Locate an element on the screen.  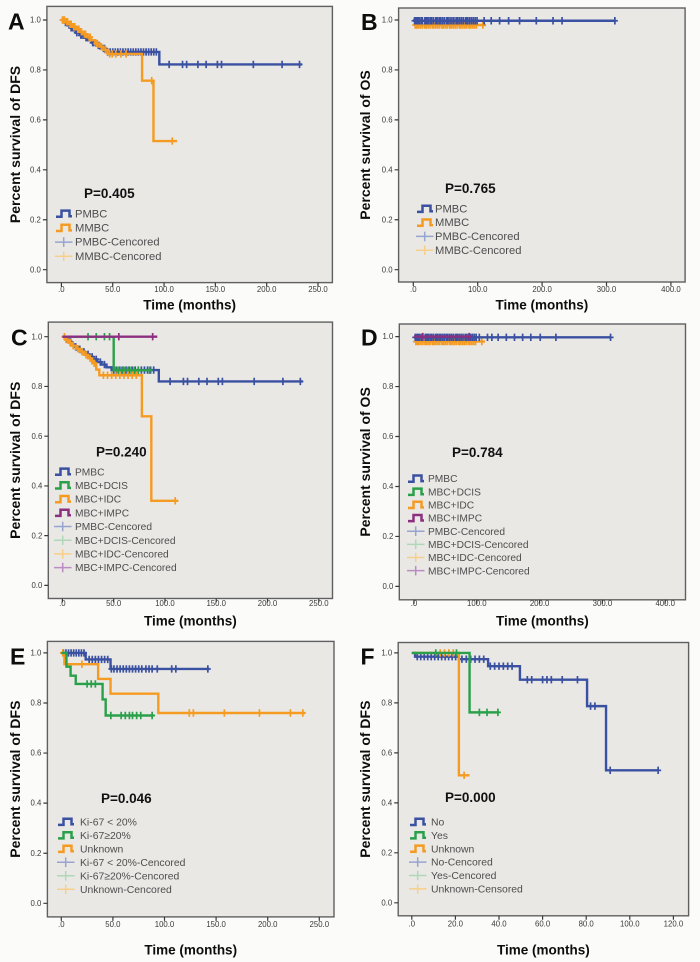
svg-text: P=0.000 is located at coordinates (470, 797).